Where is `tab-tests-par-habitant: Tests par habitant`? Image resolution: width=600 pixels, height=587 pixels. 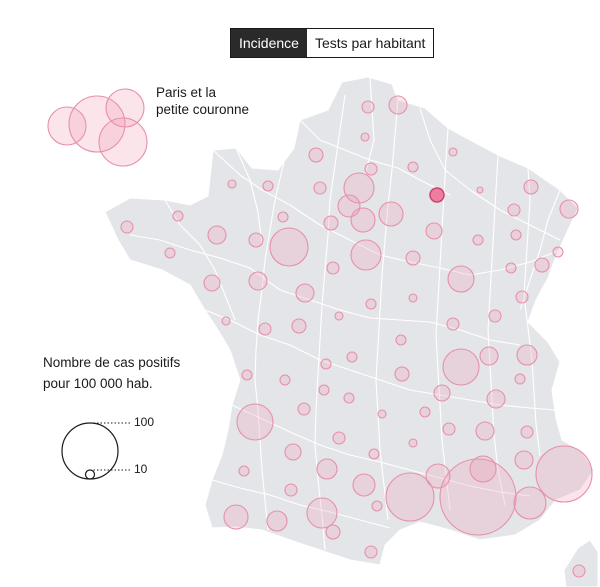
tab-tests-par-habitant: Tests par habitant is located at coordinates (370, 43).